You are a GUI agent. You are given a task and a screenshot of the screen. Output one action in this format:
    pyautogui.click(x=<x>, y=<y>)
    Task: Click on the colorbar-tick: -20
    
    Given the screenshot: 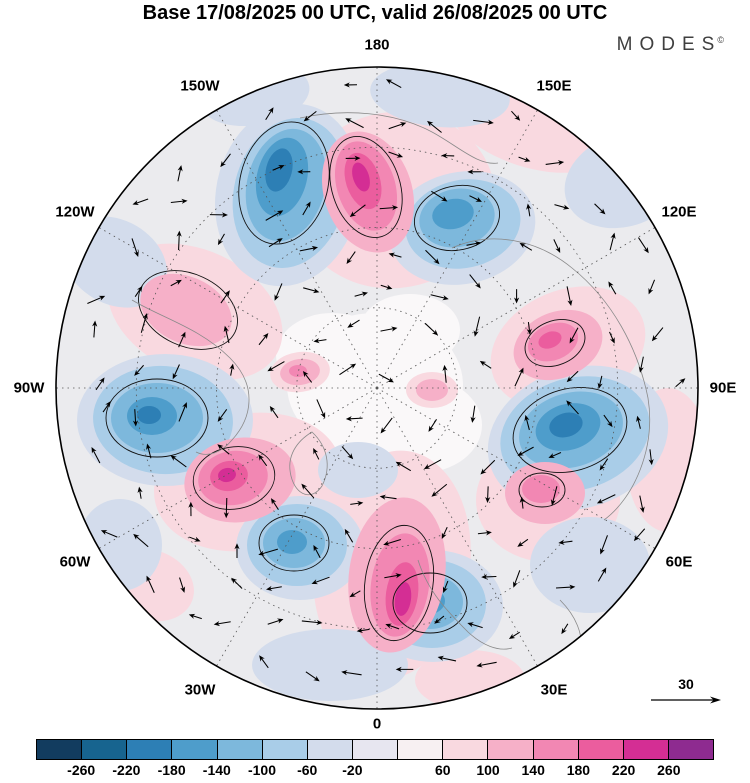 What is the action you would take?
    pyautogui.click(x=352, y=770)
    